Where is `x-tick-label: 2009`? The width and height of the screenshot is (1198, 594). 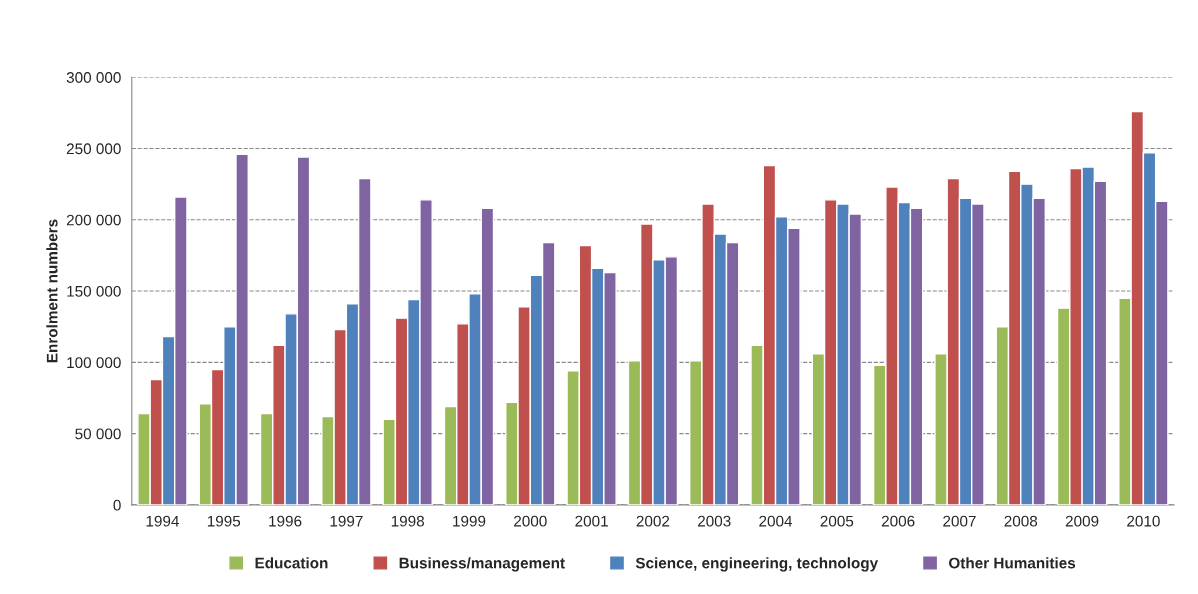 x-tick-label: 2009 is located at coordinates (1082, 521).